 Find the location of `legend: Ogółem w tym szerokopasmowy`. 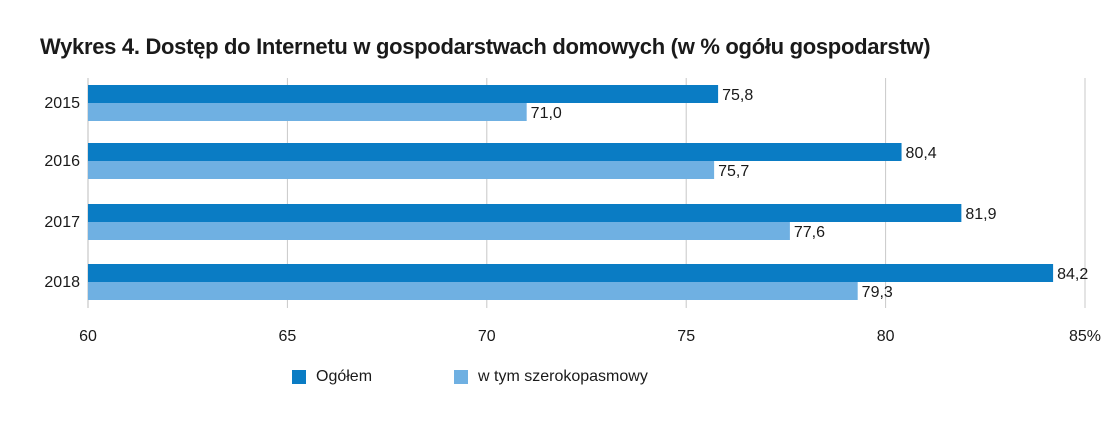

legend: Ogółem w tym szerokopasmowy is located at coordinates (552, 380).